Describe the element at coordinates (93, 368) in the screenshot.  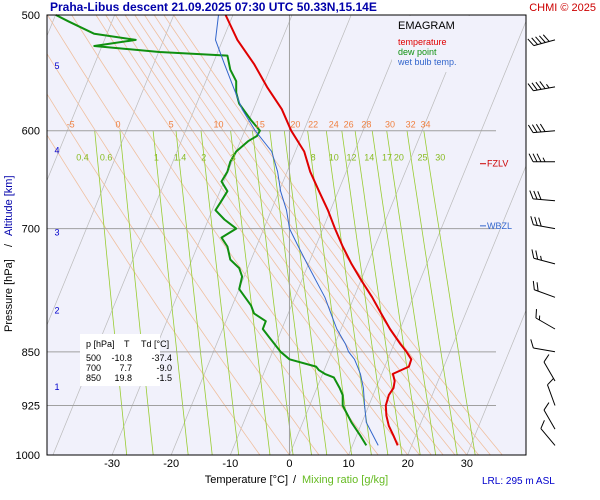
I see `table-cell: 700` at that location.